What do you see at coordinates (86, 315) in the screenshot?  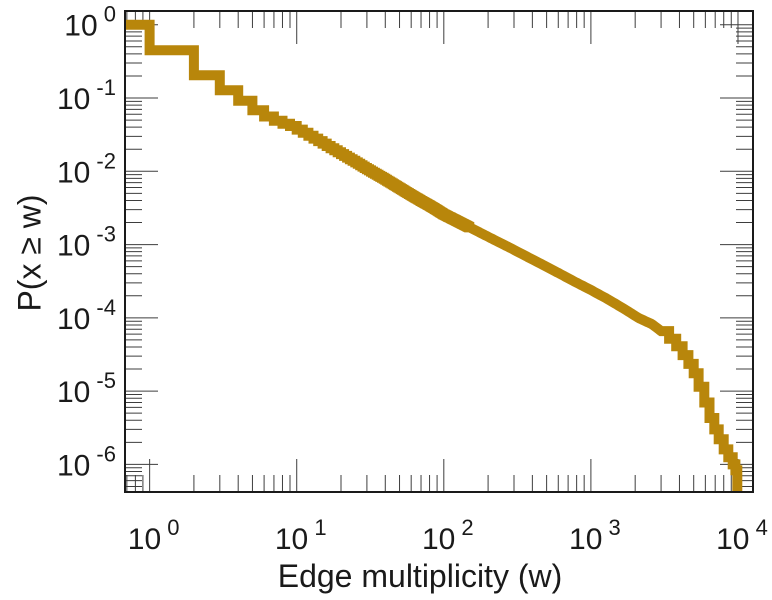 I see `y-tick-label: 10 -4` at bounding box center [86, 315].